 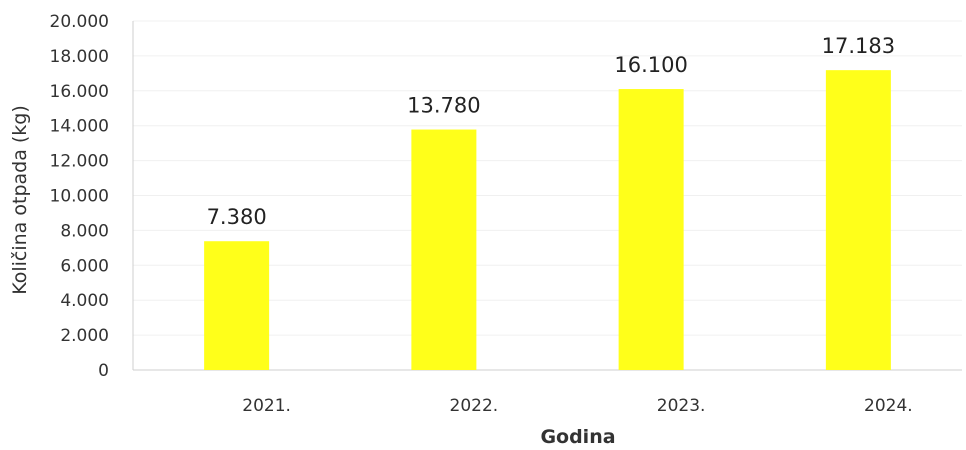 I want to click on x-tick-label: 2022., so click(x=474, y=406).